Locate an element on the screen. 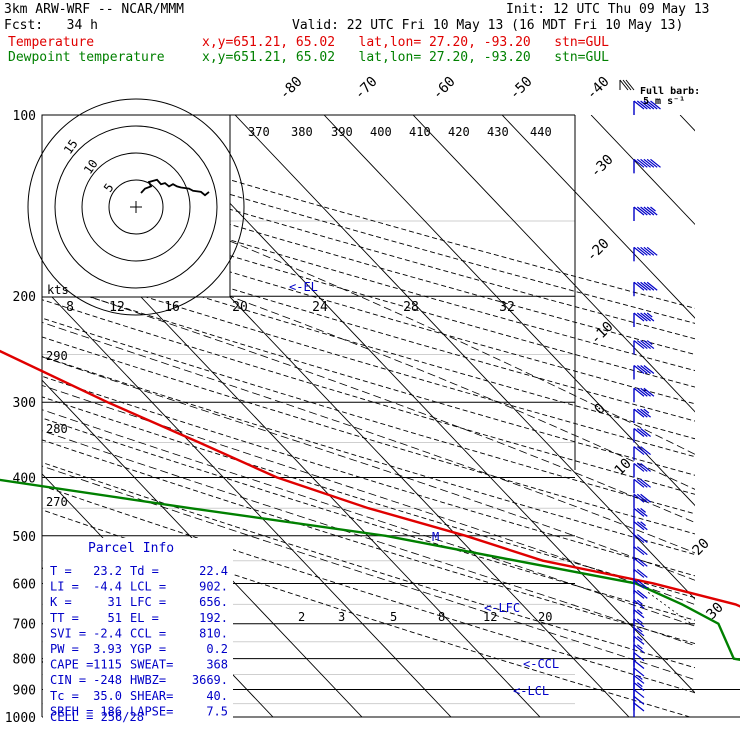 The image size is (740, 740). cell-motion: CELL = 256/28 is located at coordinates (97, 717).